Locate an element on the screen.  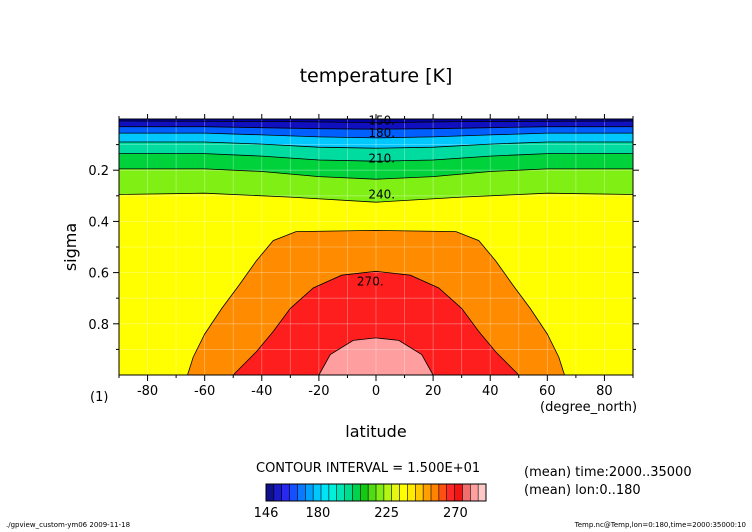
x-tick-label: 0 is located at coordinates (376, 391).